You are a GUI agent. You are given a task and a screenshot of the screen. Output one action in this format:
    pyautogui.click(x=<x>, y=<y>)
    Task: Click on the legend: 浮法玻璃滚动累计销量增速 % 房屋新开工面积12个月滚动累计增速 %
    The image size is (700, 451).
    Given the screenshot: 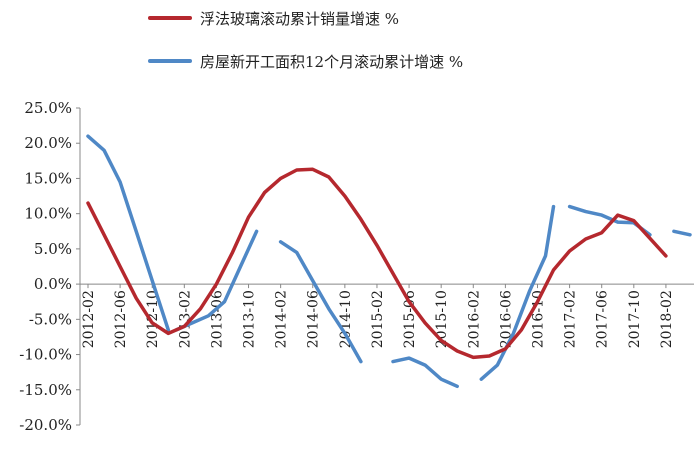 What is the action you would take?
    pyautogui.click(x=305, y=40)
    